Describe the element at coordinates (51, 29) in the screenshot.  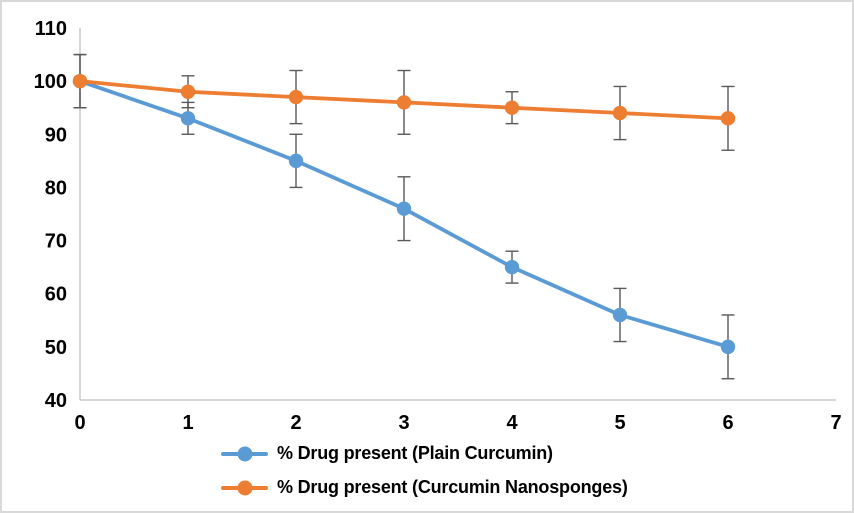
I see `svg-text: 110` at that location.